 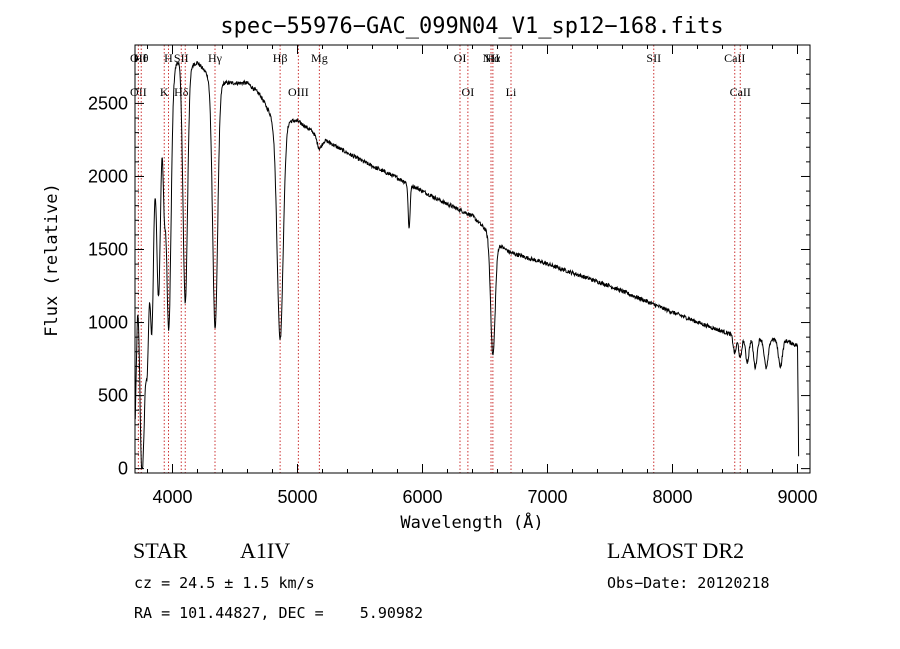 I want to click on line-label-upper-7: Hβ, so click(x=280, y=58).